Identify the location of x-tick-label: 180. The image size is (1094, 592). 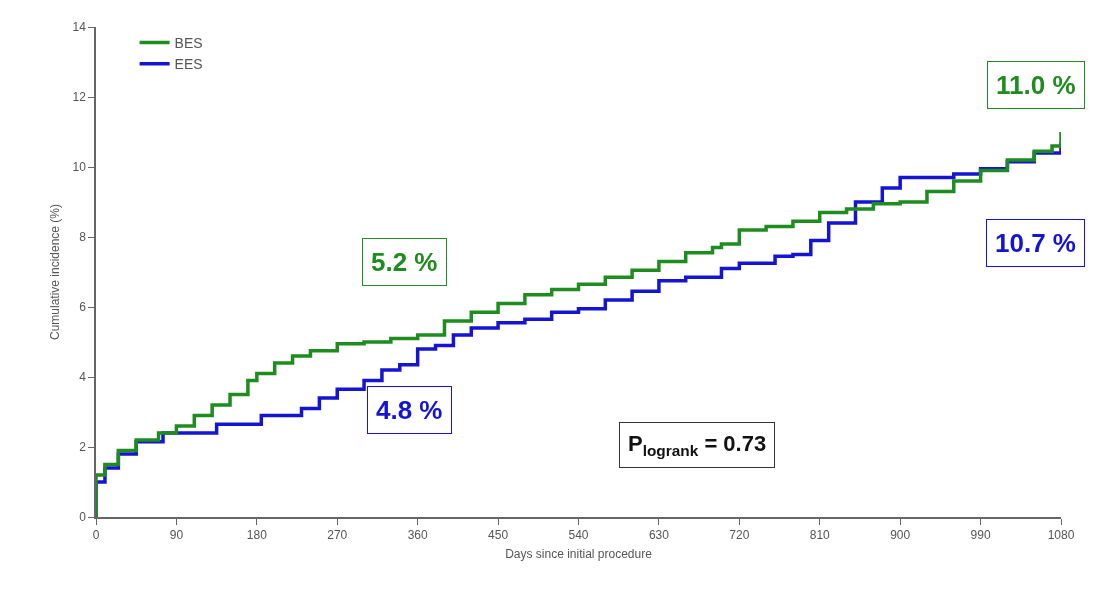
(257, 535).